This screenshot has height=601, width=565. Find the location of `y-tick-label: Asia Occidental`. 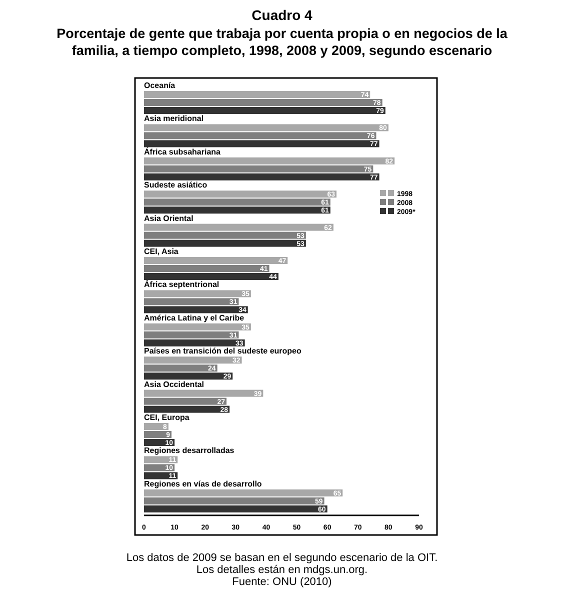

y-tick-label: Asia Occidental is located at coordinates (174, 384).